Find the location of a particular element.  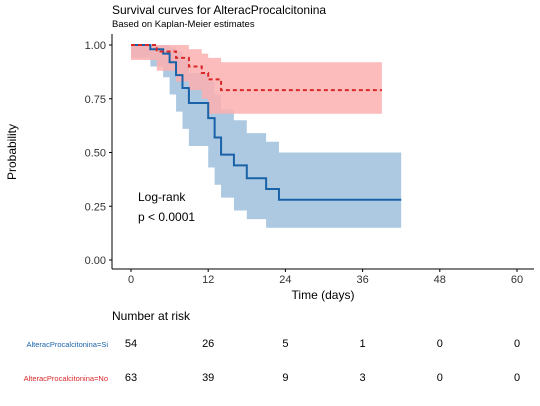

pvalue-label: p < 0.0001 is located at coordinates (167, 217).